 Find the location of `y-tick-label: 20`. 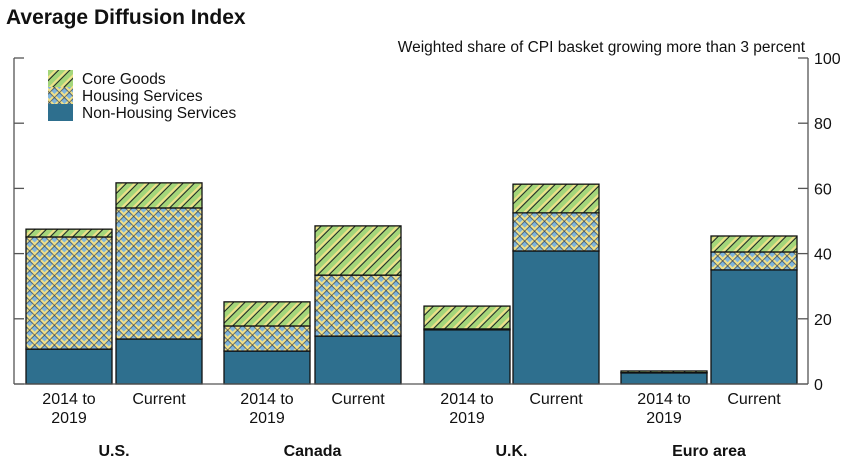

y-tick-label: 20 is located at coordinates (823, 320).